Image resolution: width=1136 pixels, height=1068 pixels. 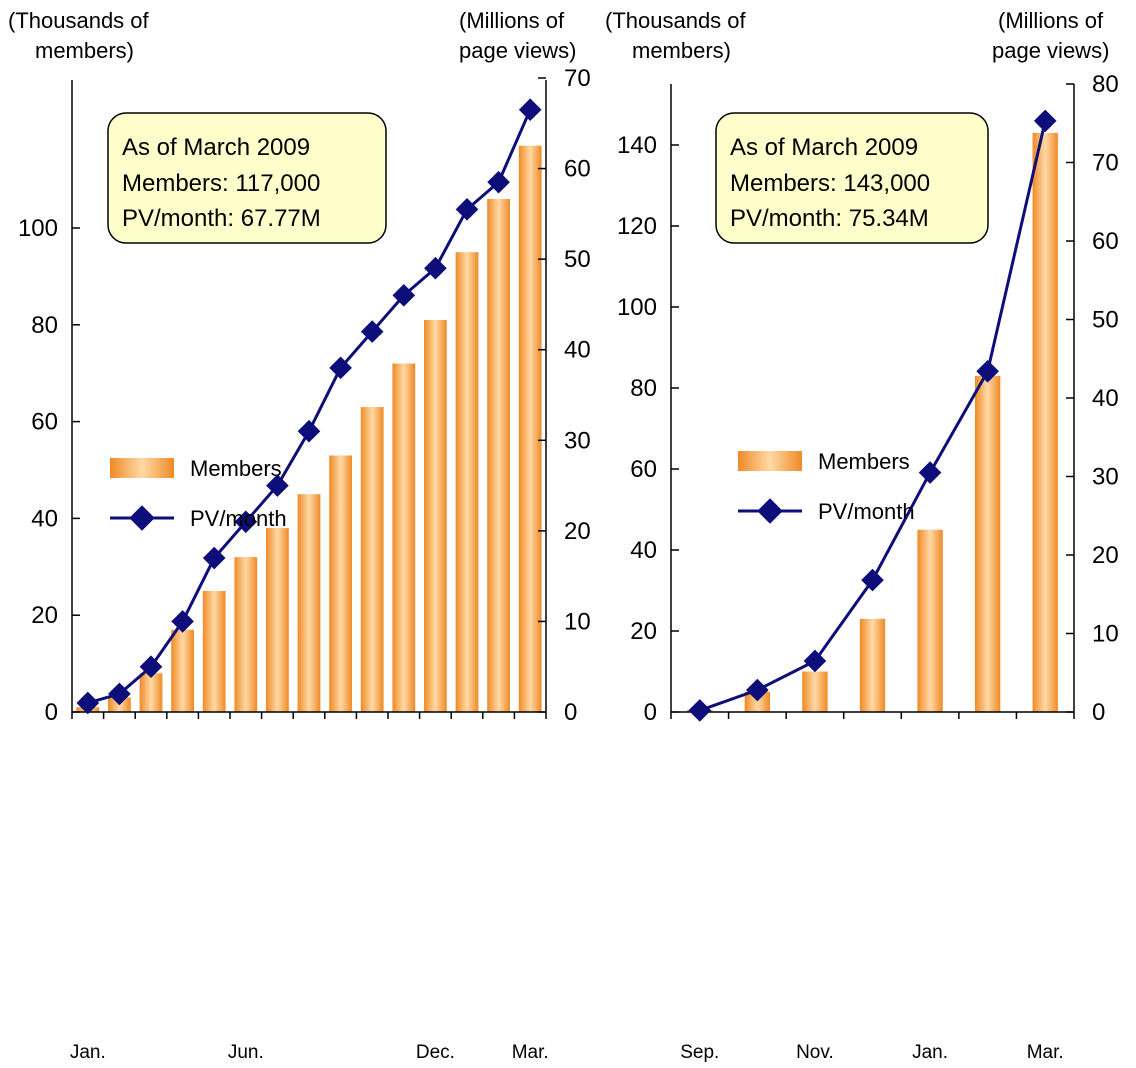 I want to click on chart-2-left-tick-0: 0, so click(x=650, y=712).